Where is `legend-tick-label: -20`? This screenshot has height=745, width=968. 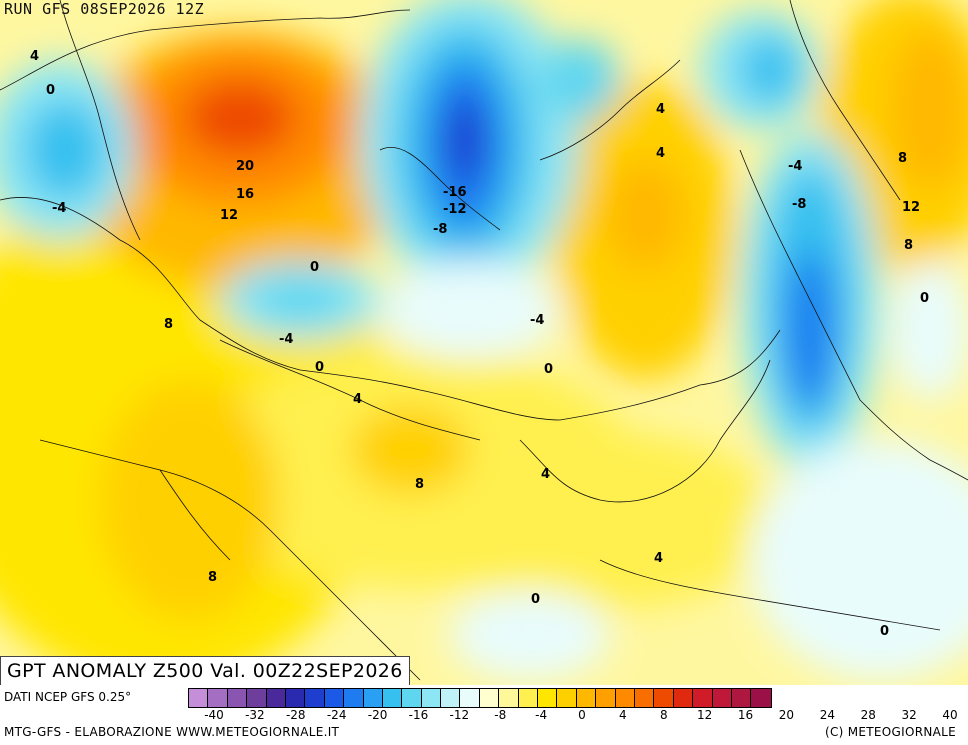 legend-tick-label: -20 is located at coordinates (377, 715).